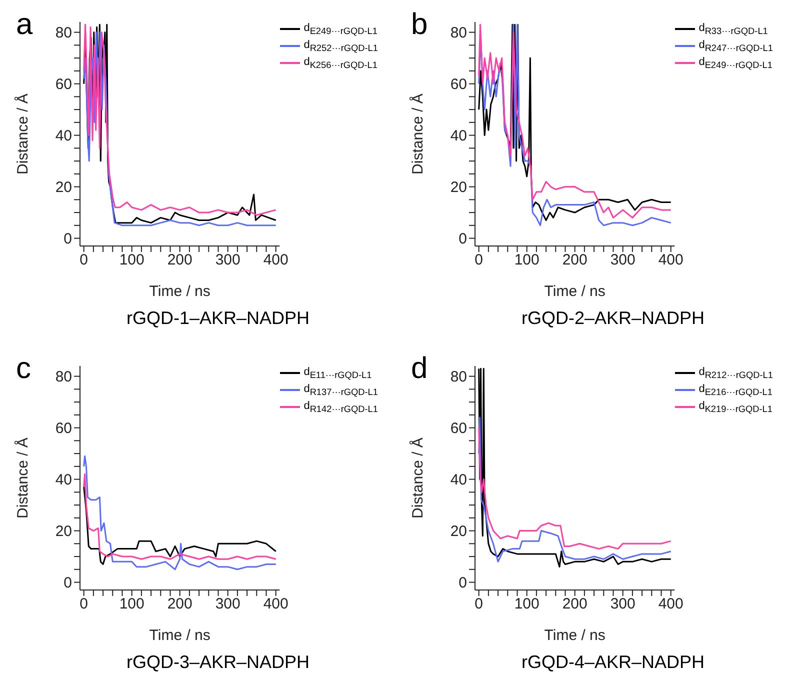 The height and width of the screenshot is (699, 799). What do you see at coordinates (419, 25) in the screenshot?
I see `text: b` at bounding box center [419, 25].